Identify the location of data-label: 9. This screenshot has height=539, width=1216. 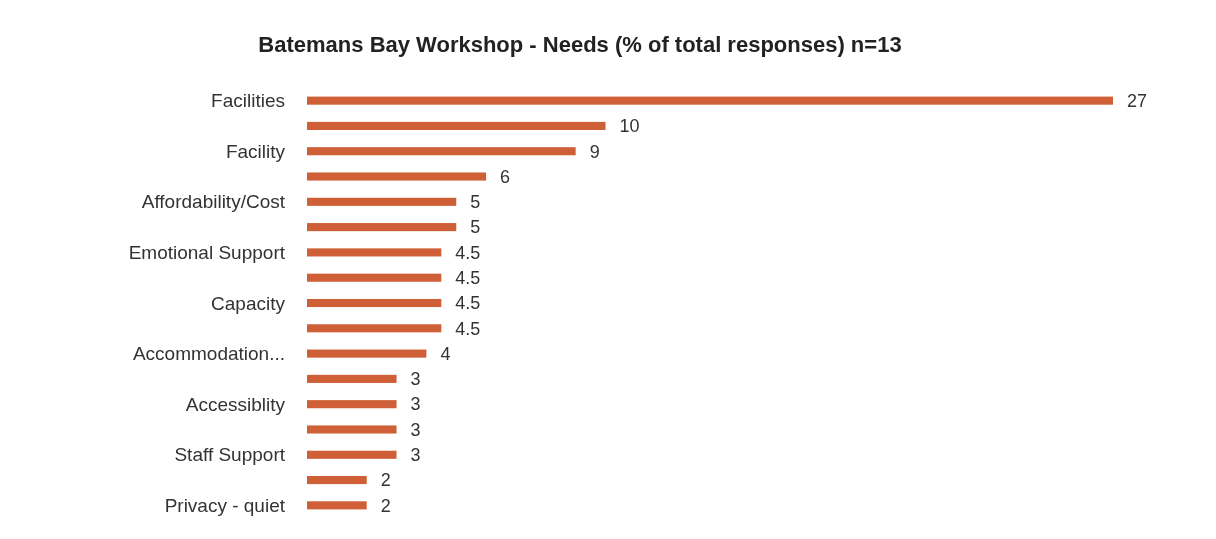
(594, 151).